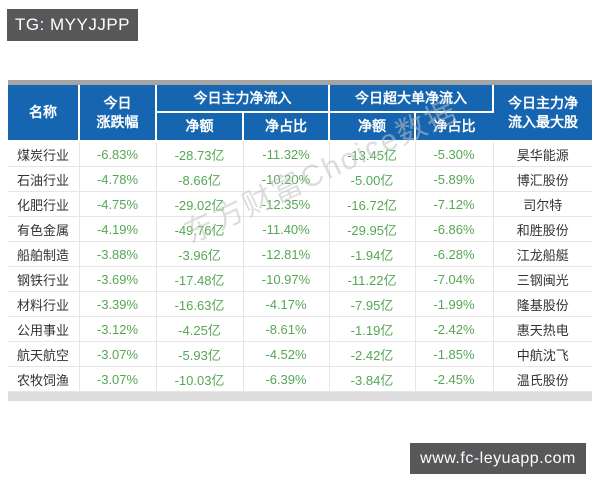 The height and width of the screenshot is (480, 600). What do you see at coordinates (286, 204) in the screenshot?
I see `main-net-ratio-cell: -12.35%` at bounding box center [286, 204].